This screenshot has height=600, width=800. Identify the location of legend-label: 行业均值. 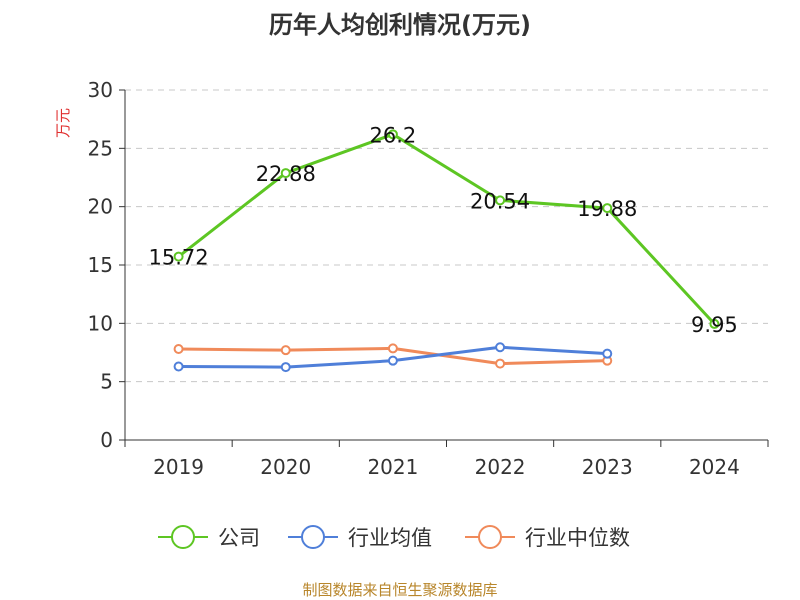
(390, 538).